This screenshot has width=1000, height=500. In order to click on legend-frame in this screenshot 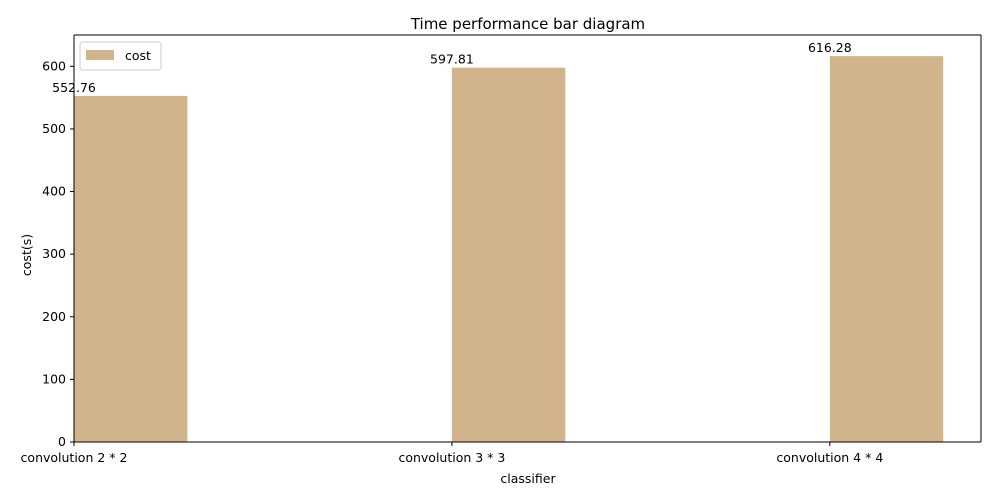, I will do `click(120, 56)`.